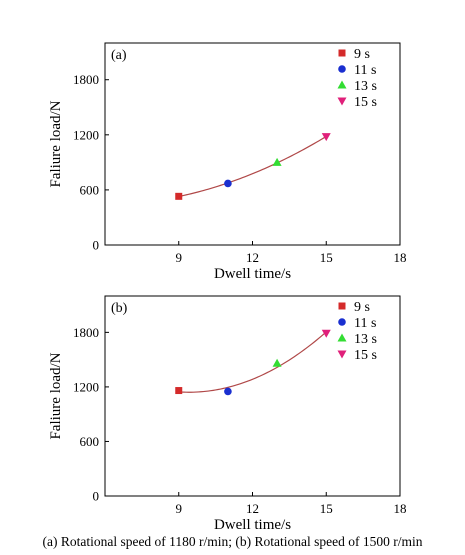 This screenshot has width=465, height=555. Describe the element at coordinates (119, 55) in the screenshot. I see `panel-label: (a)` at that location.